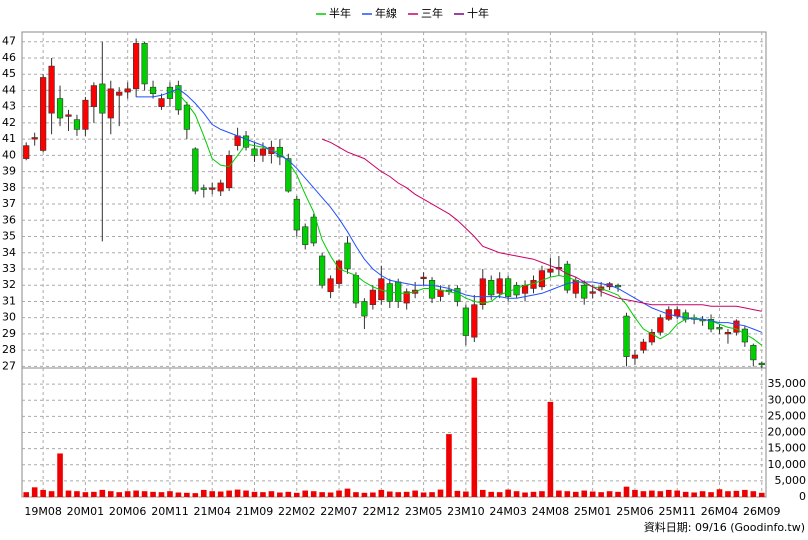 The width and height of the screenshot is (808, 540). Describe the element at coordinates (170, 511) in the screenshot. I see `x-tick-label: 20M11` at that location.